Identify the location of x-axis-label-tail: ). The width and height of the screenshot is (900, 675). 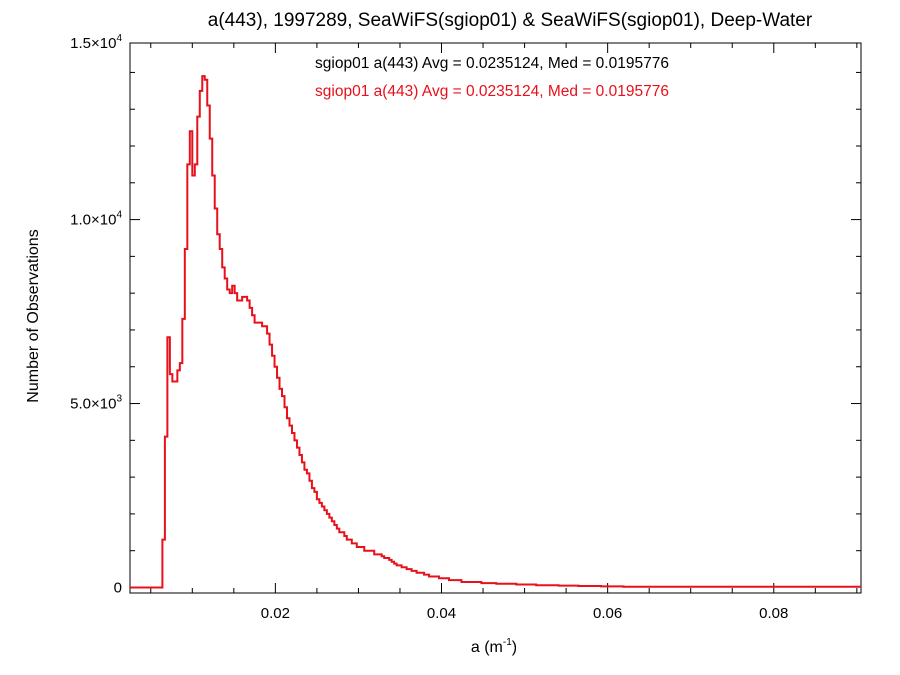
(514, 647).